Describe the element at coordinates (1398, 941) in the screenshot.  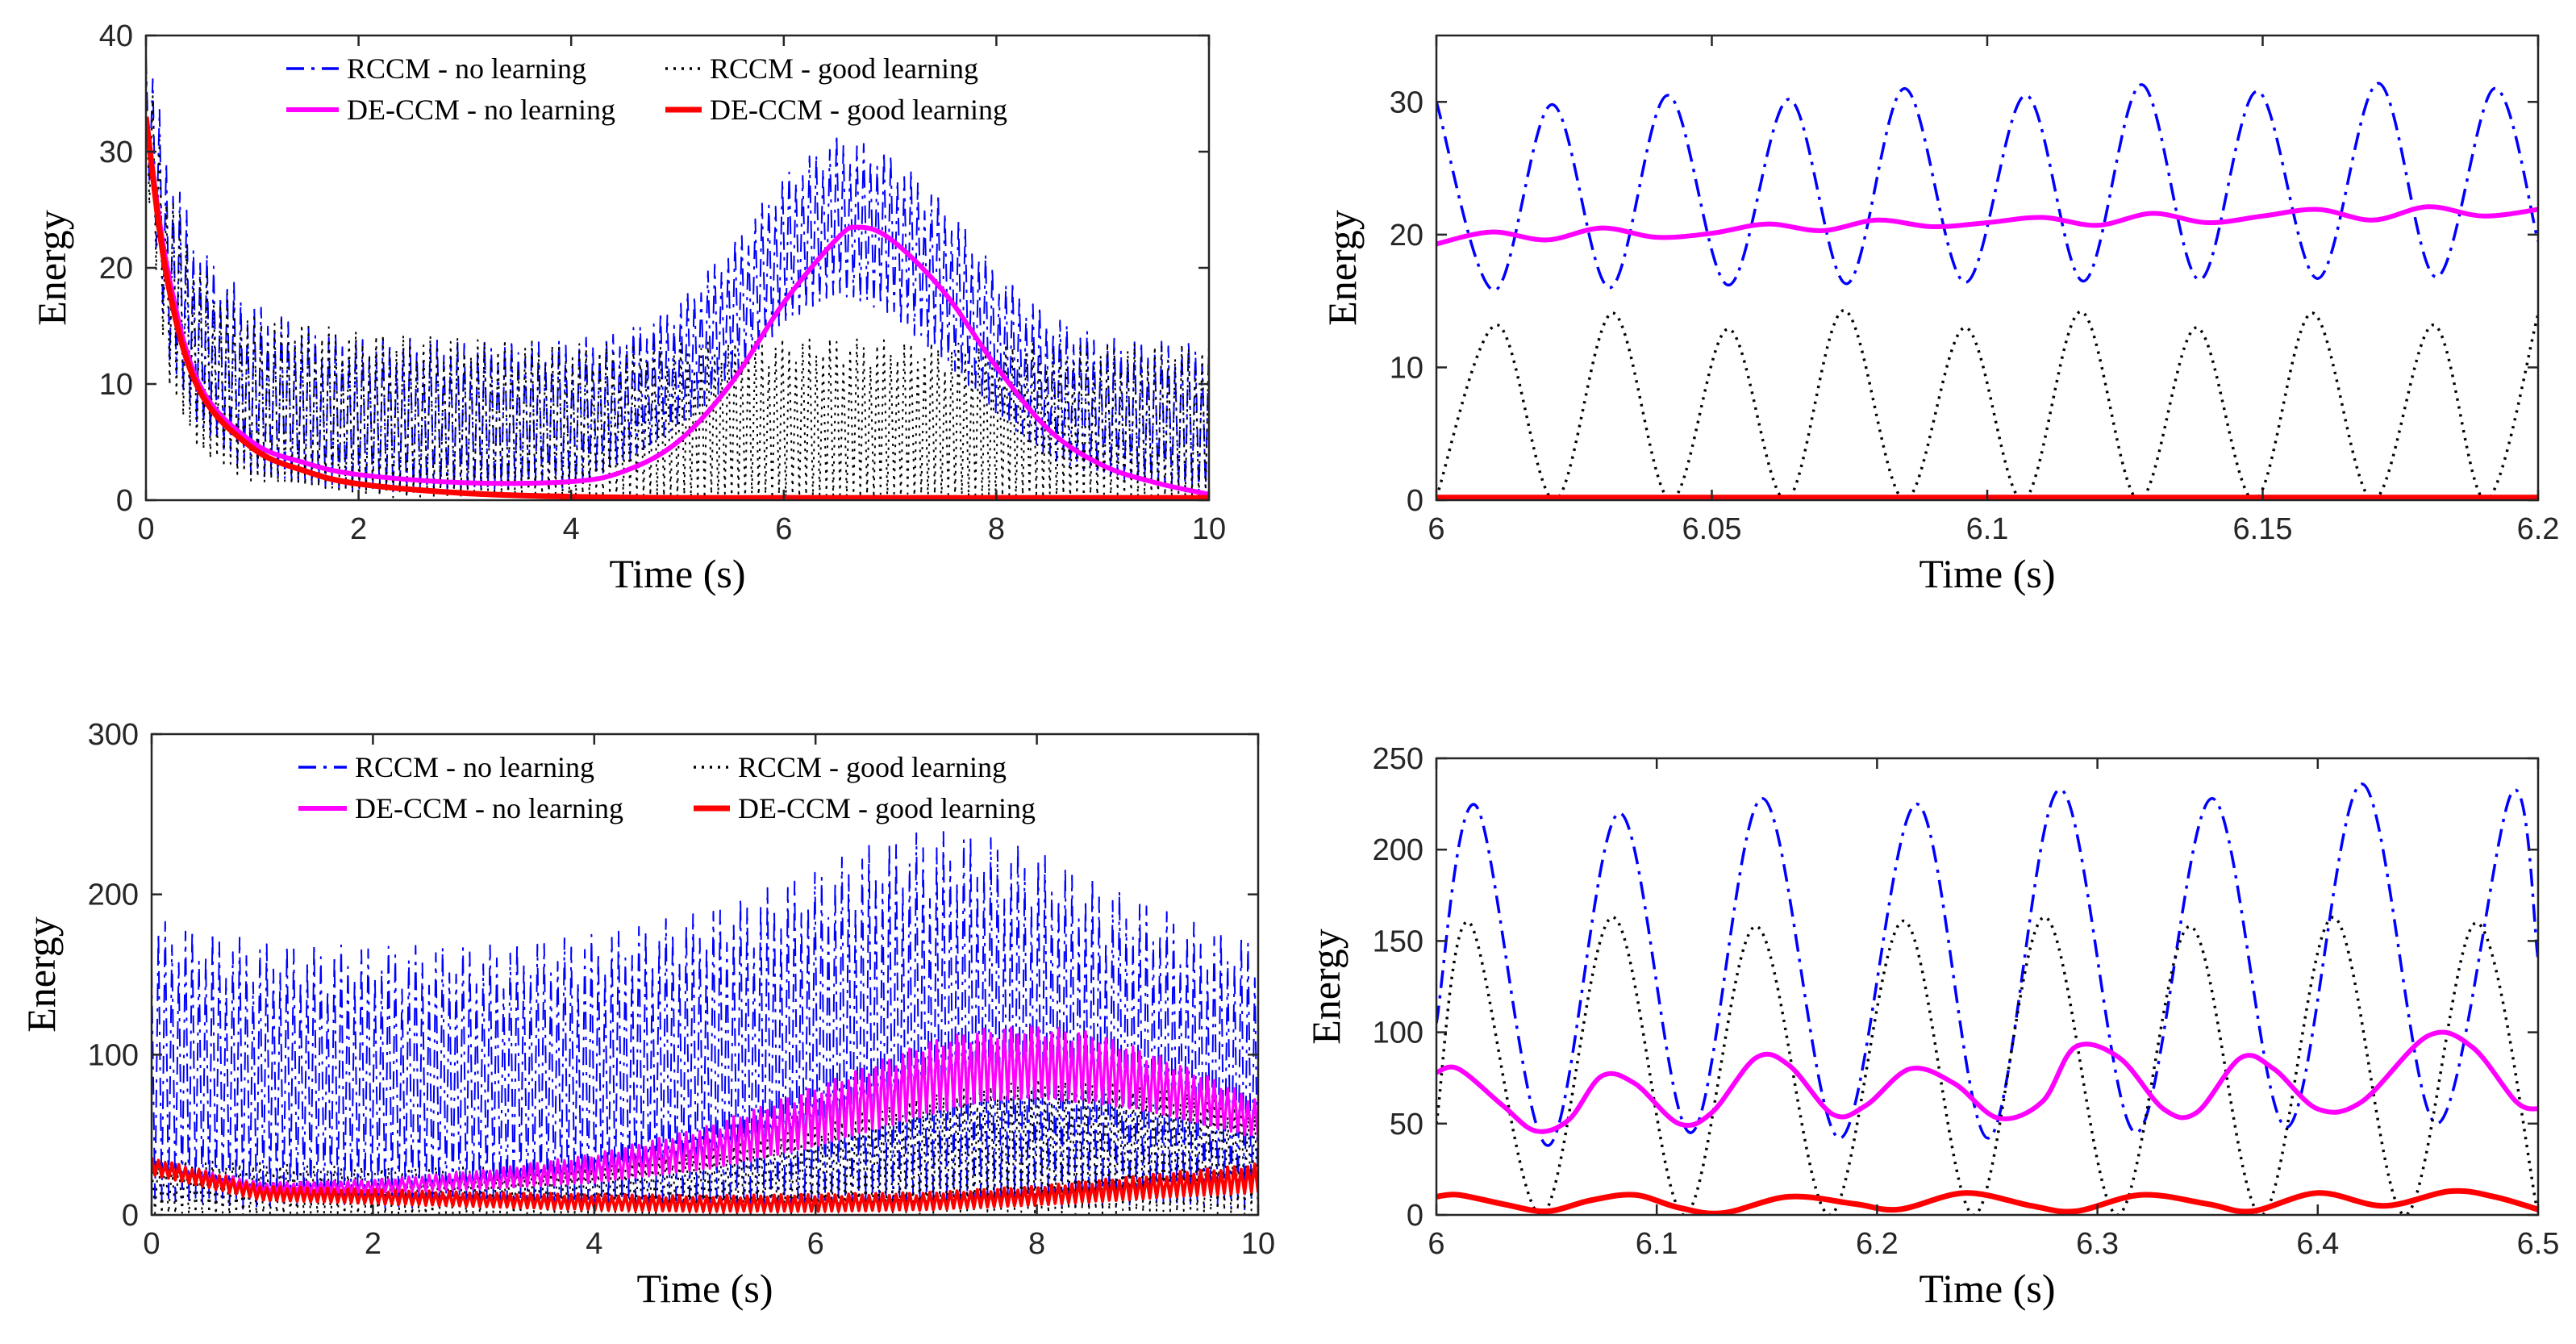
I see `y-tick-label: 150` at that location.